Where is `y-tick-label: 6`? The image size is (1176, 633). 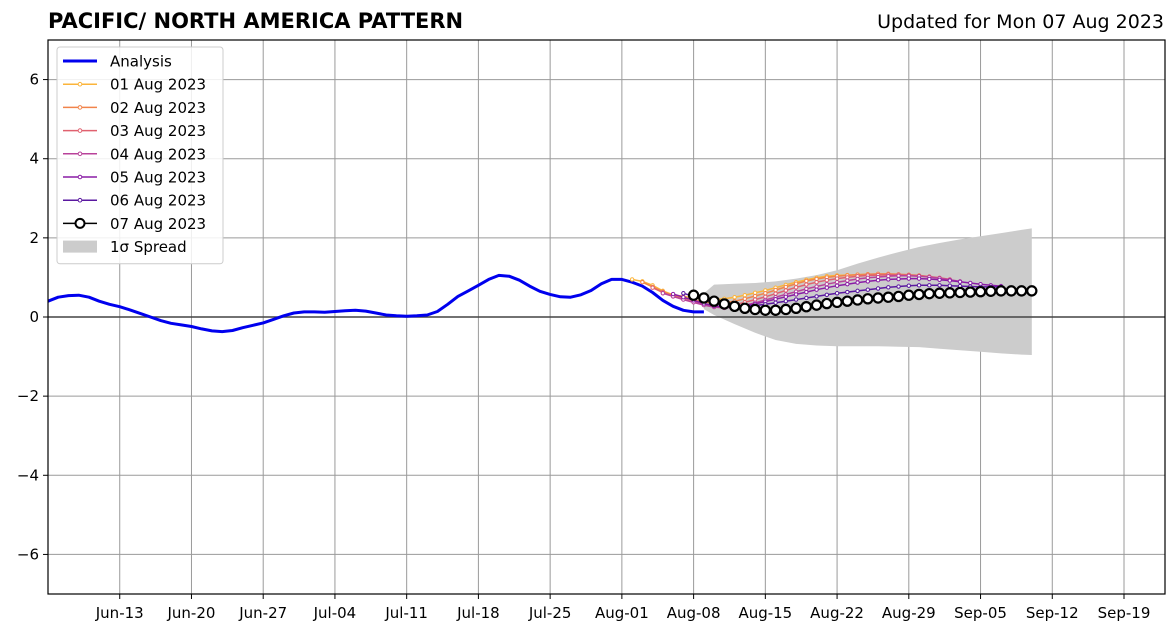 y-tick-label: 6 is located at coordinates (34, 80).